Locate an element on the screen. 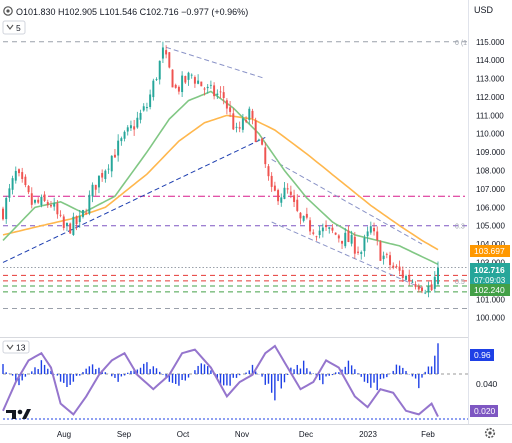 The height and width of the screenshot is (443, 512). indicators-toggle: 5 is located at coordinates (14, 27).